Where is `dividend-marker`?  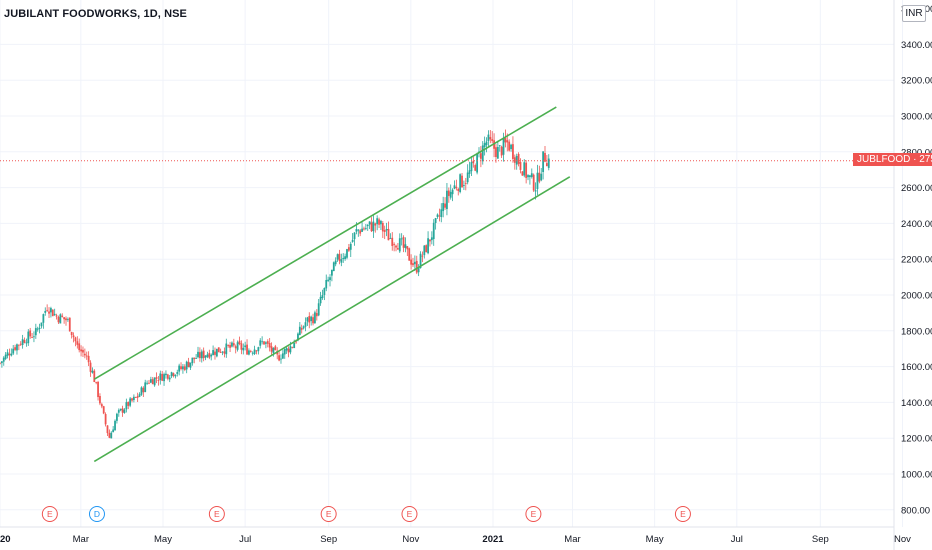 dividend-marker is located at coordinates (96, 514).